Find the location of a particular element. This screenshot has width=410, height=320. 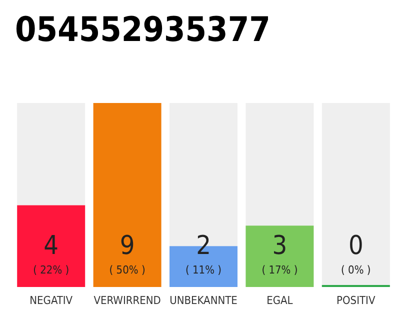

data-label: 9 ( 50% ) is located at coordinates (127, 253).